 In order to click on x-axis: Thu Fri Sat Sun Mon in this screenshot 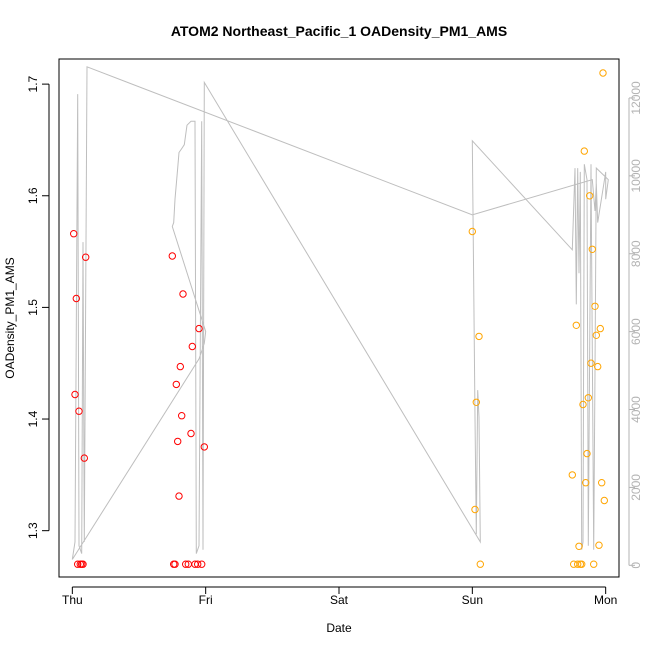, I will do `click(339, 596)`.